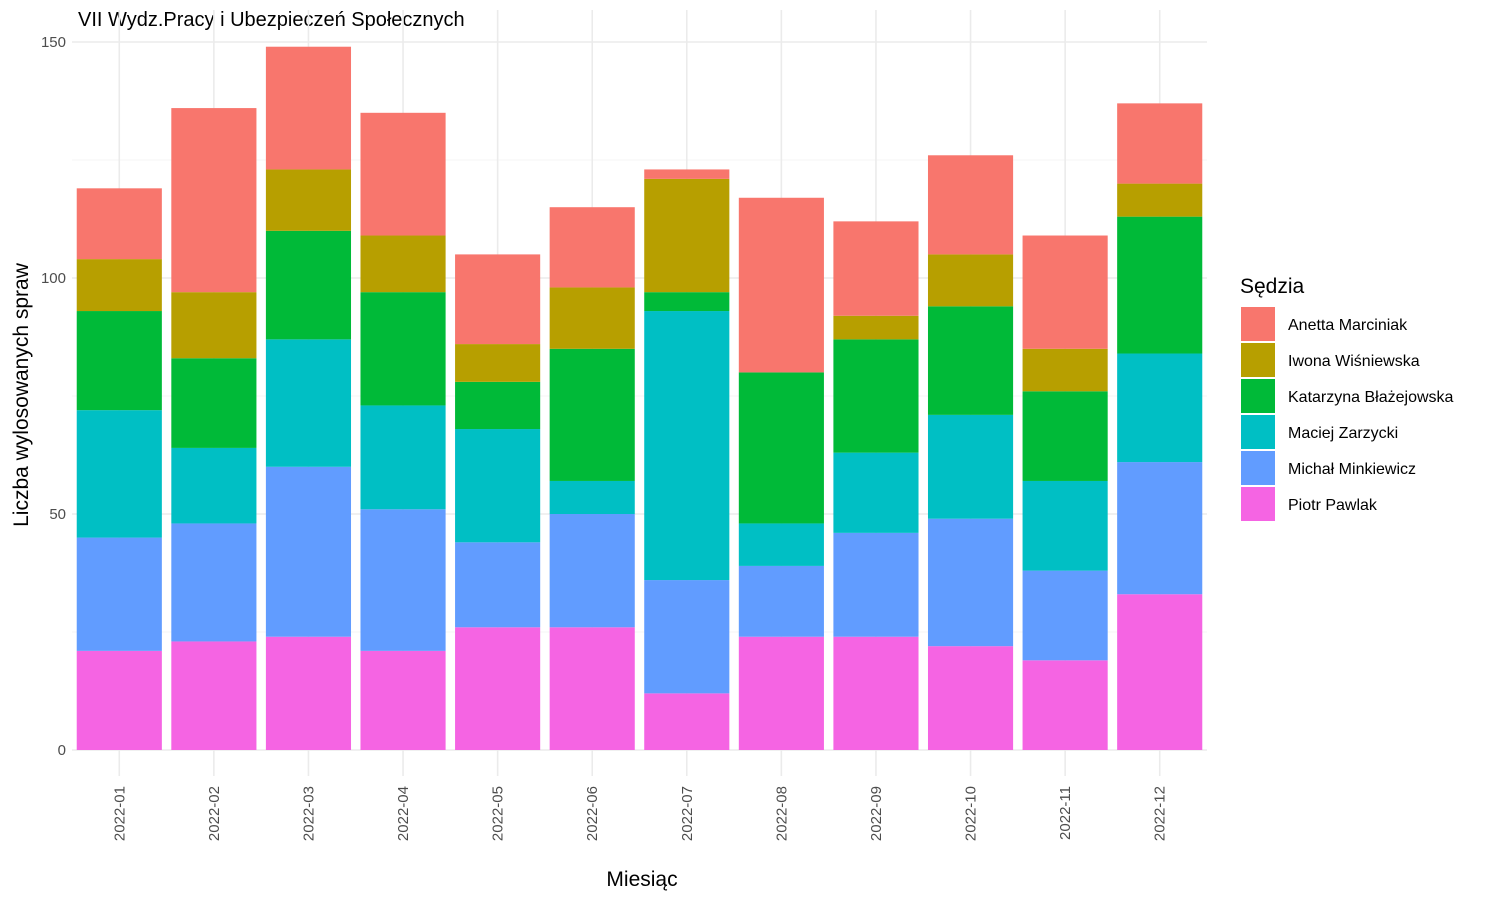 The width and height of the screenshot is (1500, 900). I want to click on x-tick-label: 2022-06, so click(592, 813).